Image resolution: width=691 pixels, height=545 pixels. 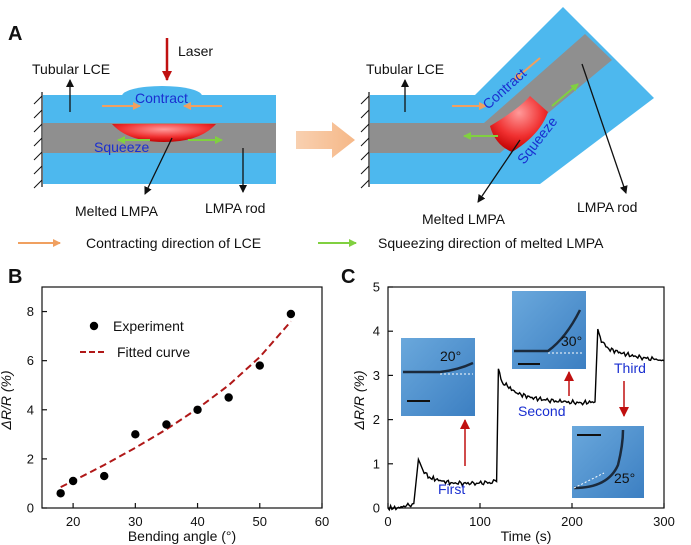 I want to click on melted-lmpa-pointer-right, so click(x=499, y=171).